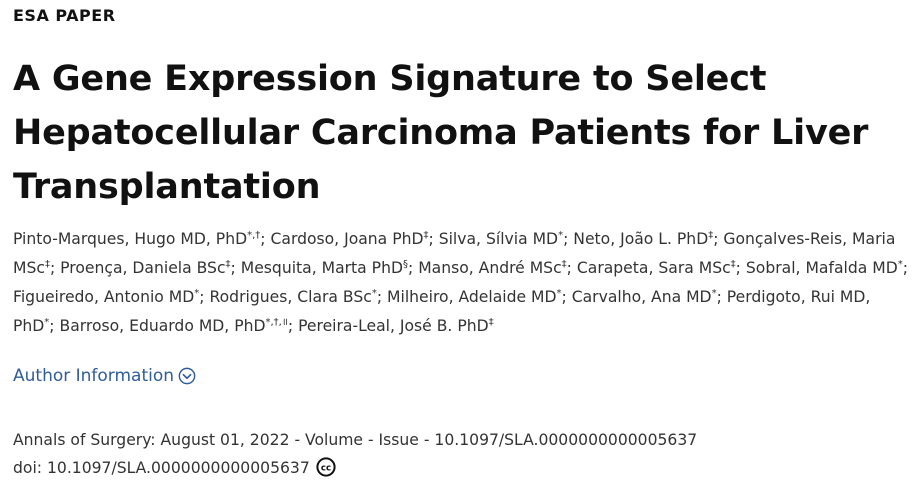 This screenshot has height=482, width=921. I want to click on author-name: Pereira-Leal, José B. PhD, so click(393, 326).